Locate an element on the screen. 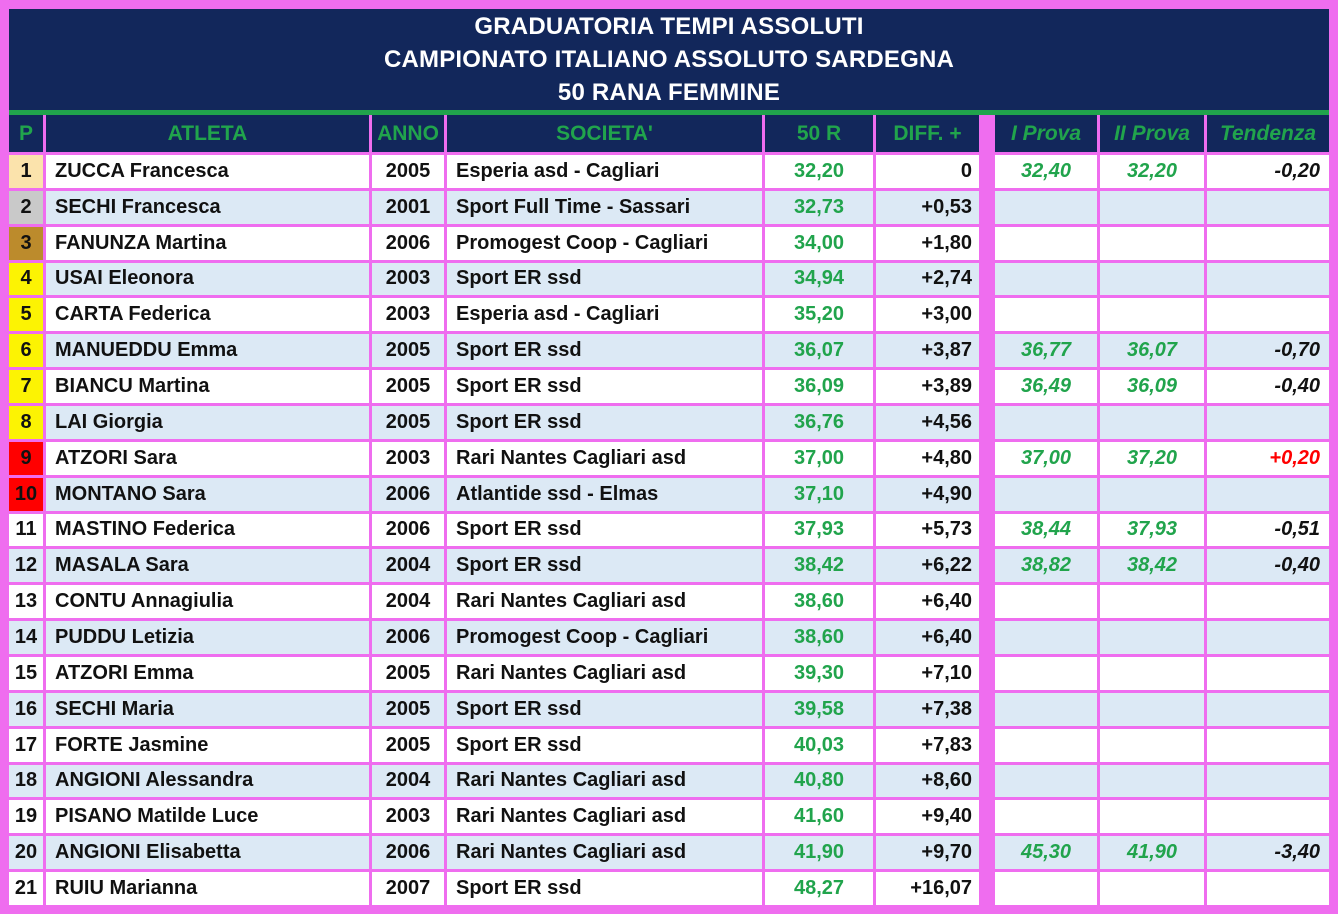  club-cell: Atlantide ssd - Elmas is located at coordinates (604, 494).